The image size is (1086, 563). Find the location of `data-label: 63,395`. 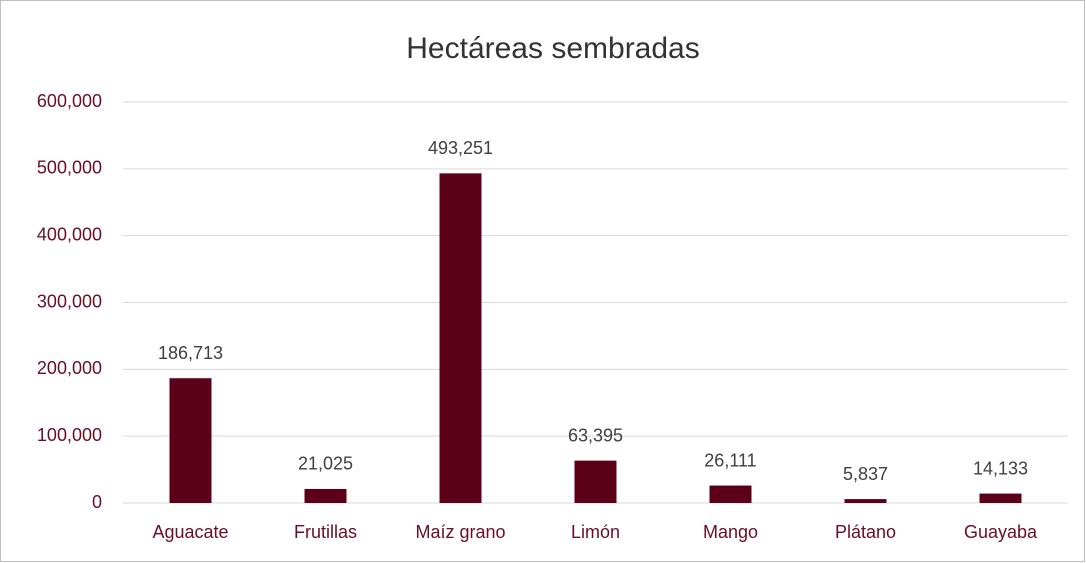

data-label: 63,395 is located at coordinates (595, 435).